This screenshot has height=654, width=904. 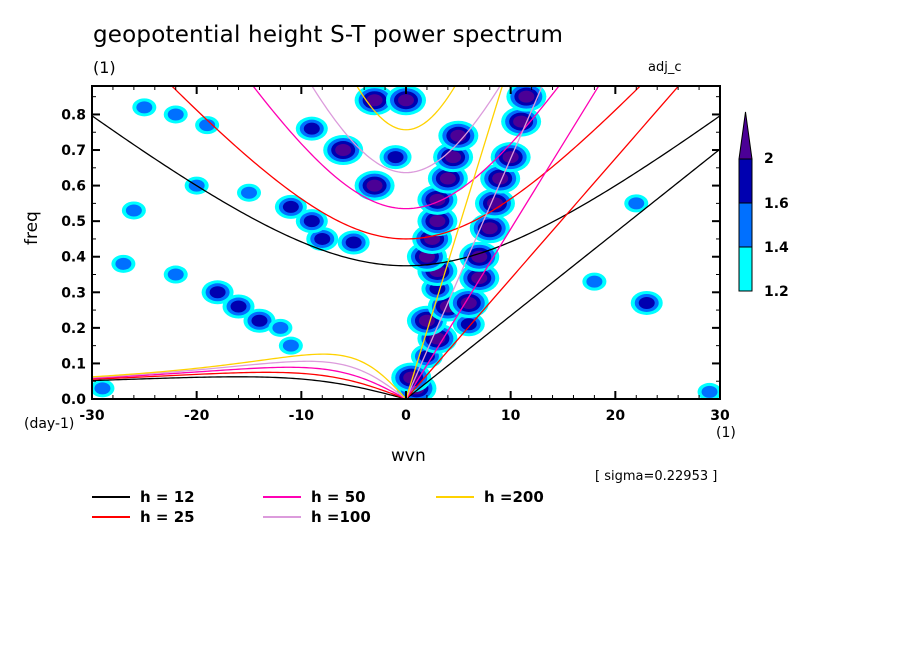 I want to click on colorbar-label: 1.4, so click(x=776, y=248).